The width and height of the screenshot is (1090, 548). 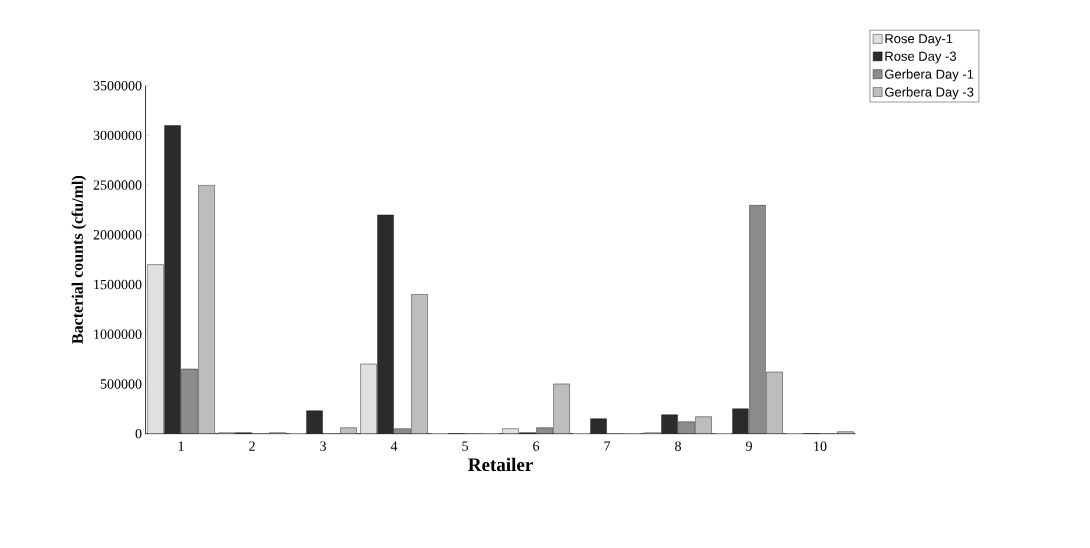 What do you see at coordinates (536, 446) in the screenshot?
I see `x-tick-label: 6` at bounding box center [536, 446].